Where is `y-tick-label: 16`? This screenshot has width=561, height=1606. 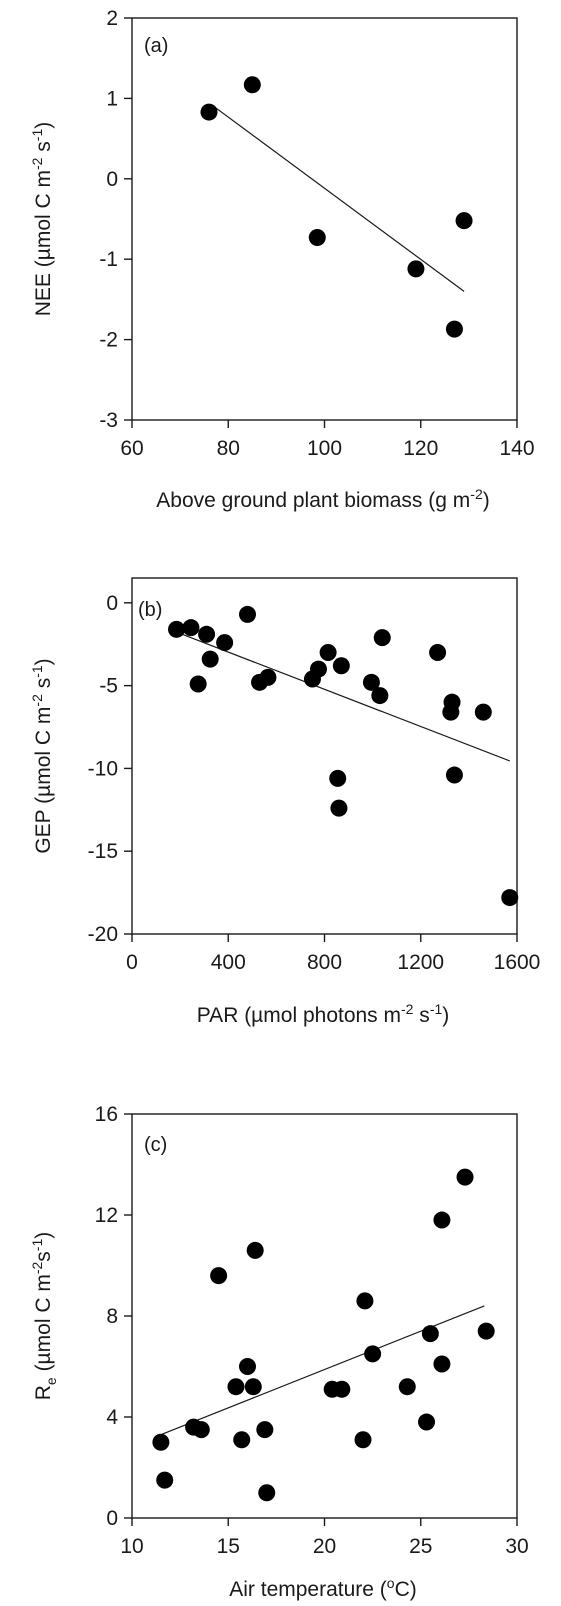
y-tick-label: 16 is located at coordinates (106, 1114).